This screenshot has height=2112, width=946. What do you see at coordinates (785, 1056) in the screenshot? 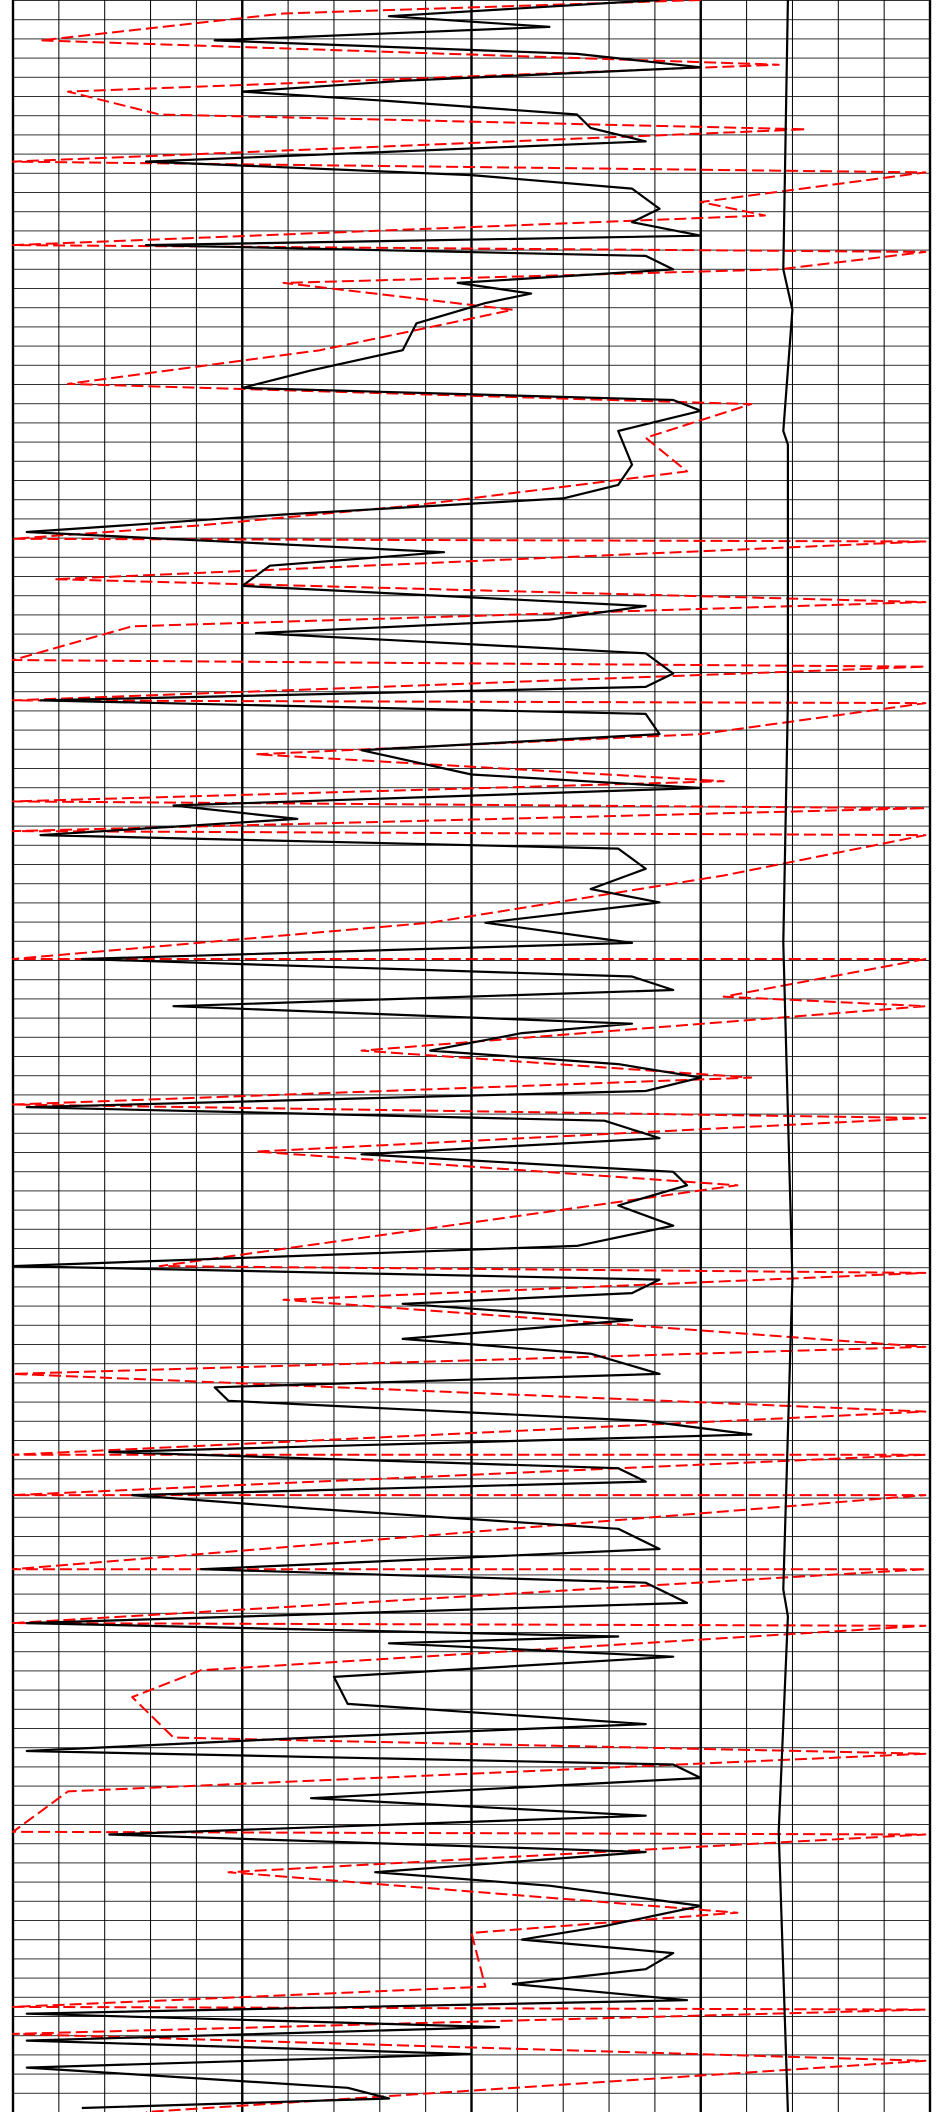
I see `curve` at bounding box center [785, 1056].